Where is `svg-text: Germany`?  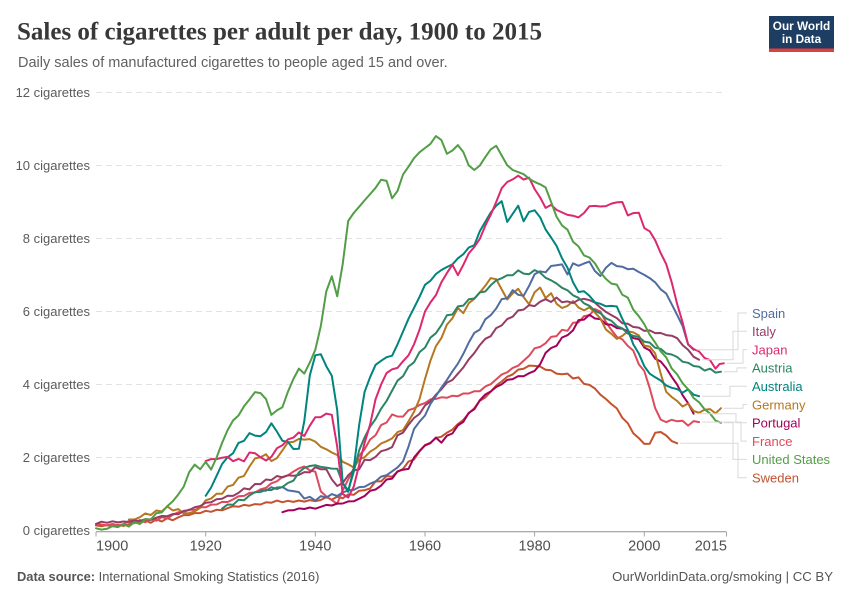 svg-text: Germany is located at coordinates (779, 404).